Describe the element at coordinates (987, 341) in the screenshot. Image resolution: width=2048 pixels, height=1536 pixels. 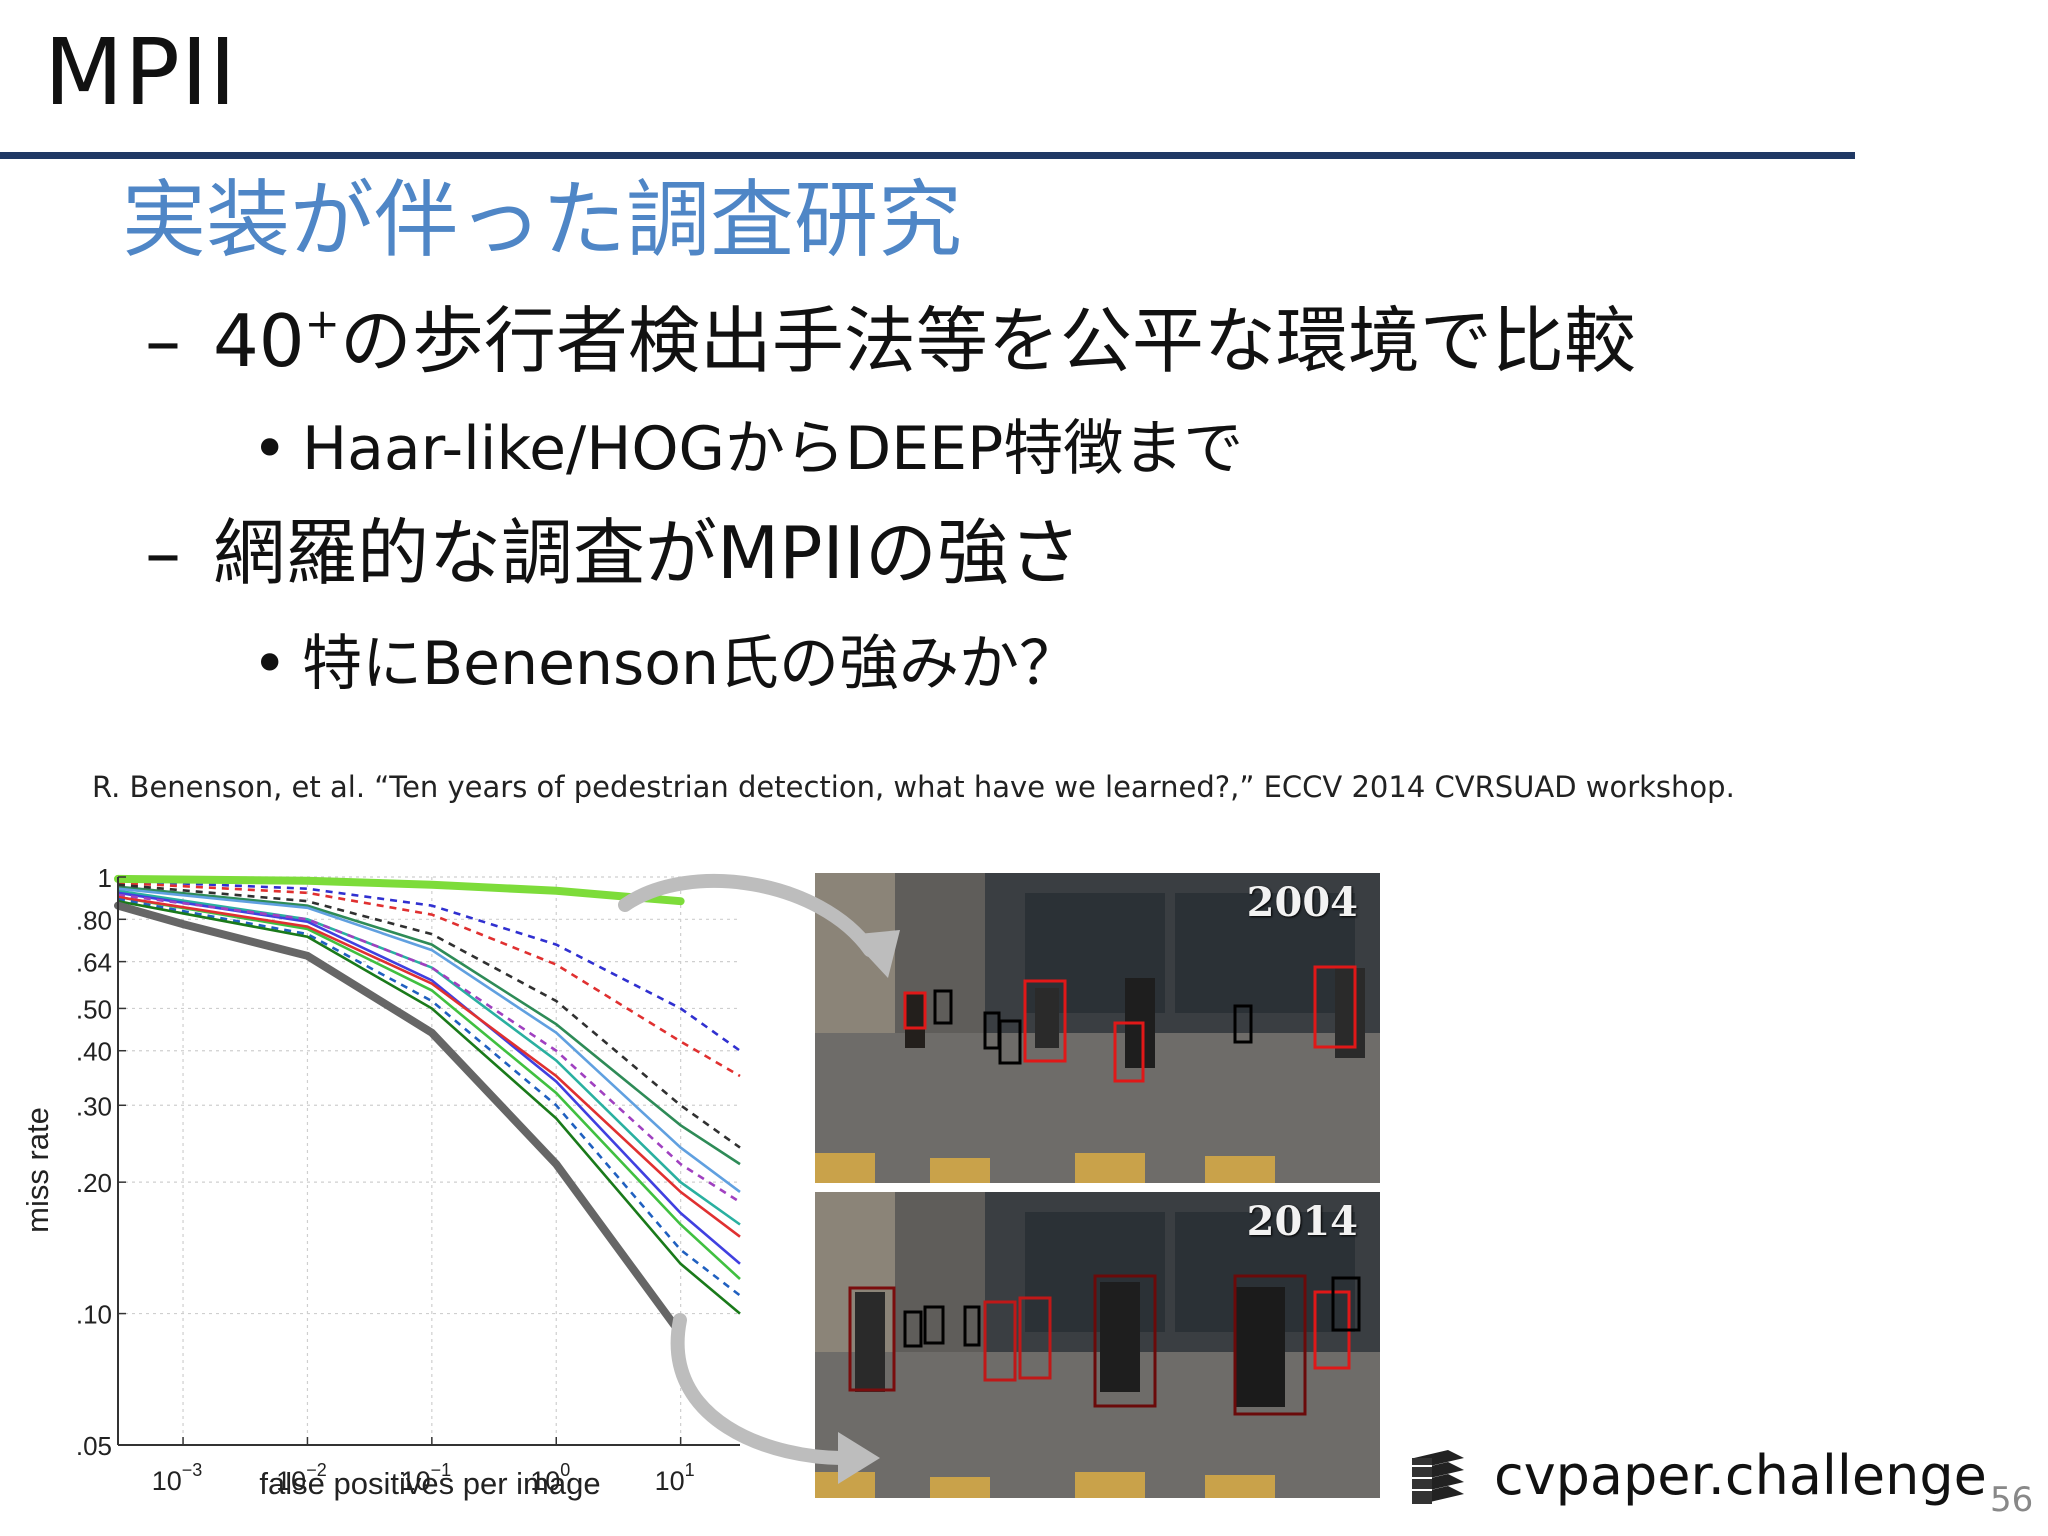
I see `bullet-text: の歩行者検出手法等を公平な環境で比較` at that location.